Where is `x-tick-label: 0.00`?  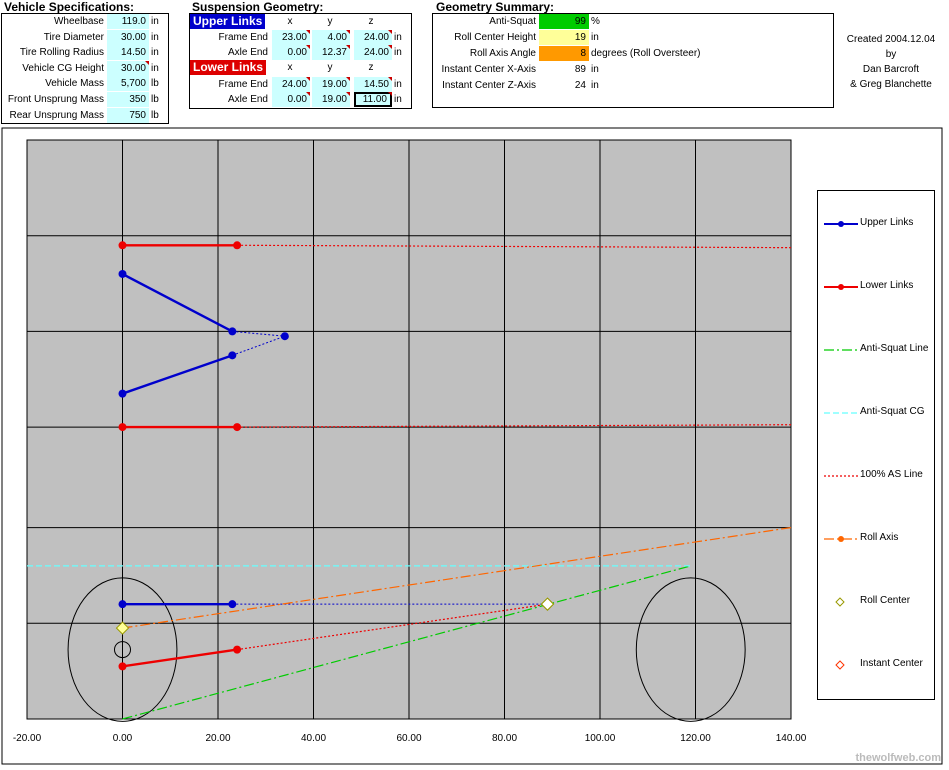
x-tick-label: 0.00 is located at coordinates (123, 738).